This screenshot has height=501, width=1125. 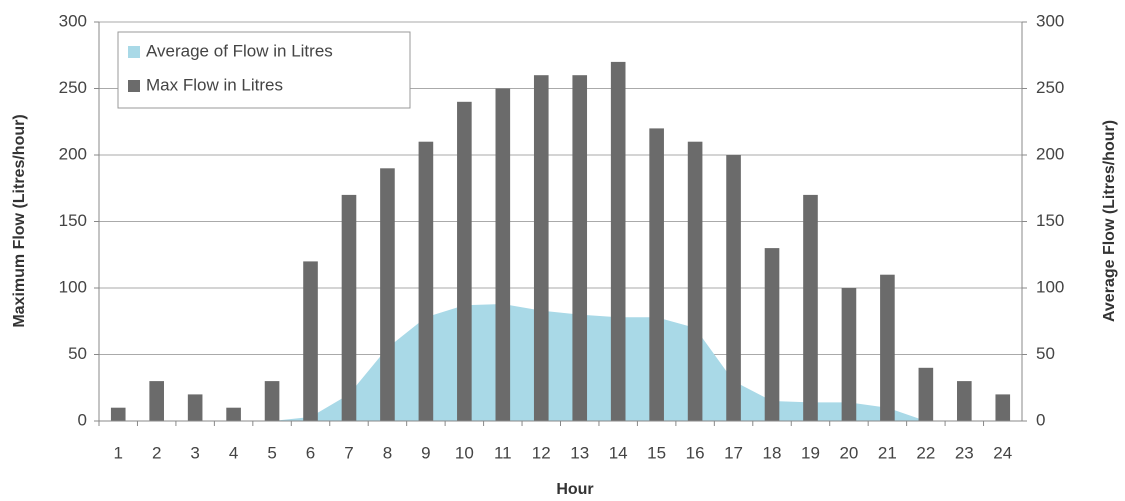 I want to click on x-tick-label: 24, so click(x=1002, y=452).